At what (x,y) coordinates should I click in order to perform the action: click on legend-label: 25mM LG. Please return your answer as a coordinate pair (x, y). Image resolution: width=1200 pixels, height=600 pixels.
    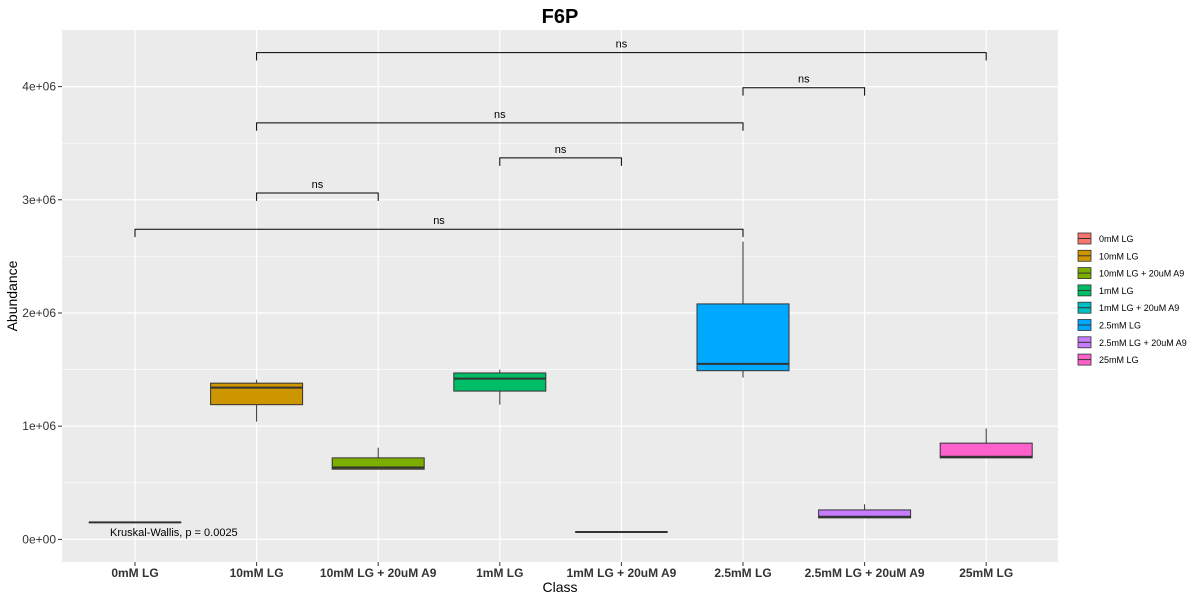
    Looking at the image, I should click on (1119, 360).